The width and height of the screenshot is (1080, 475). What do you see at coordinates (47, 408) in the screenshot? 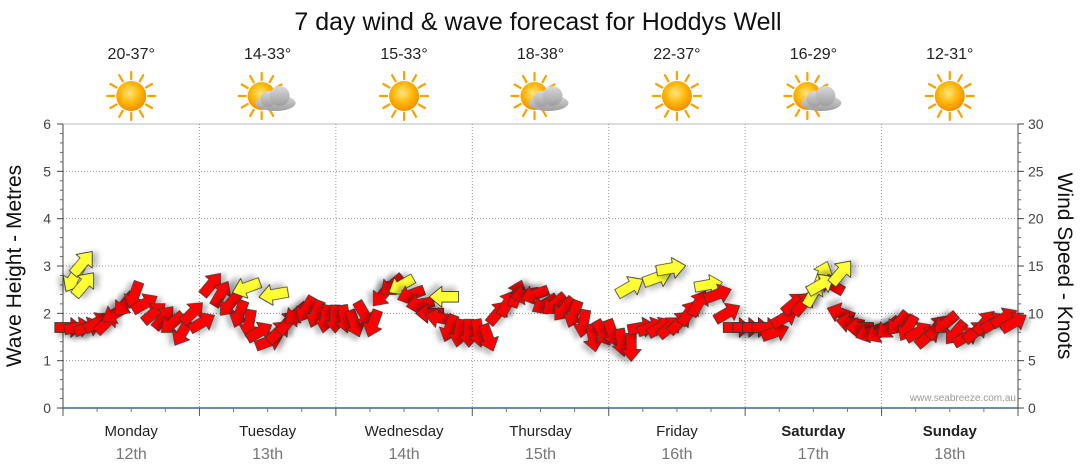
I see `left-tick-label: 0` at bounding box center [47, 408].